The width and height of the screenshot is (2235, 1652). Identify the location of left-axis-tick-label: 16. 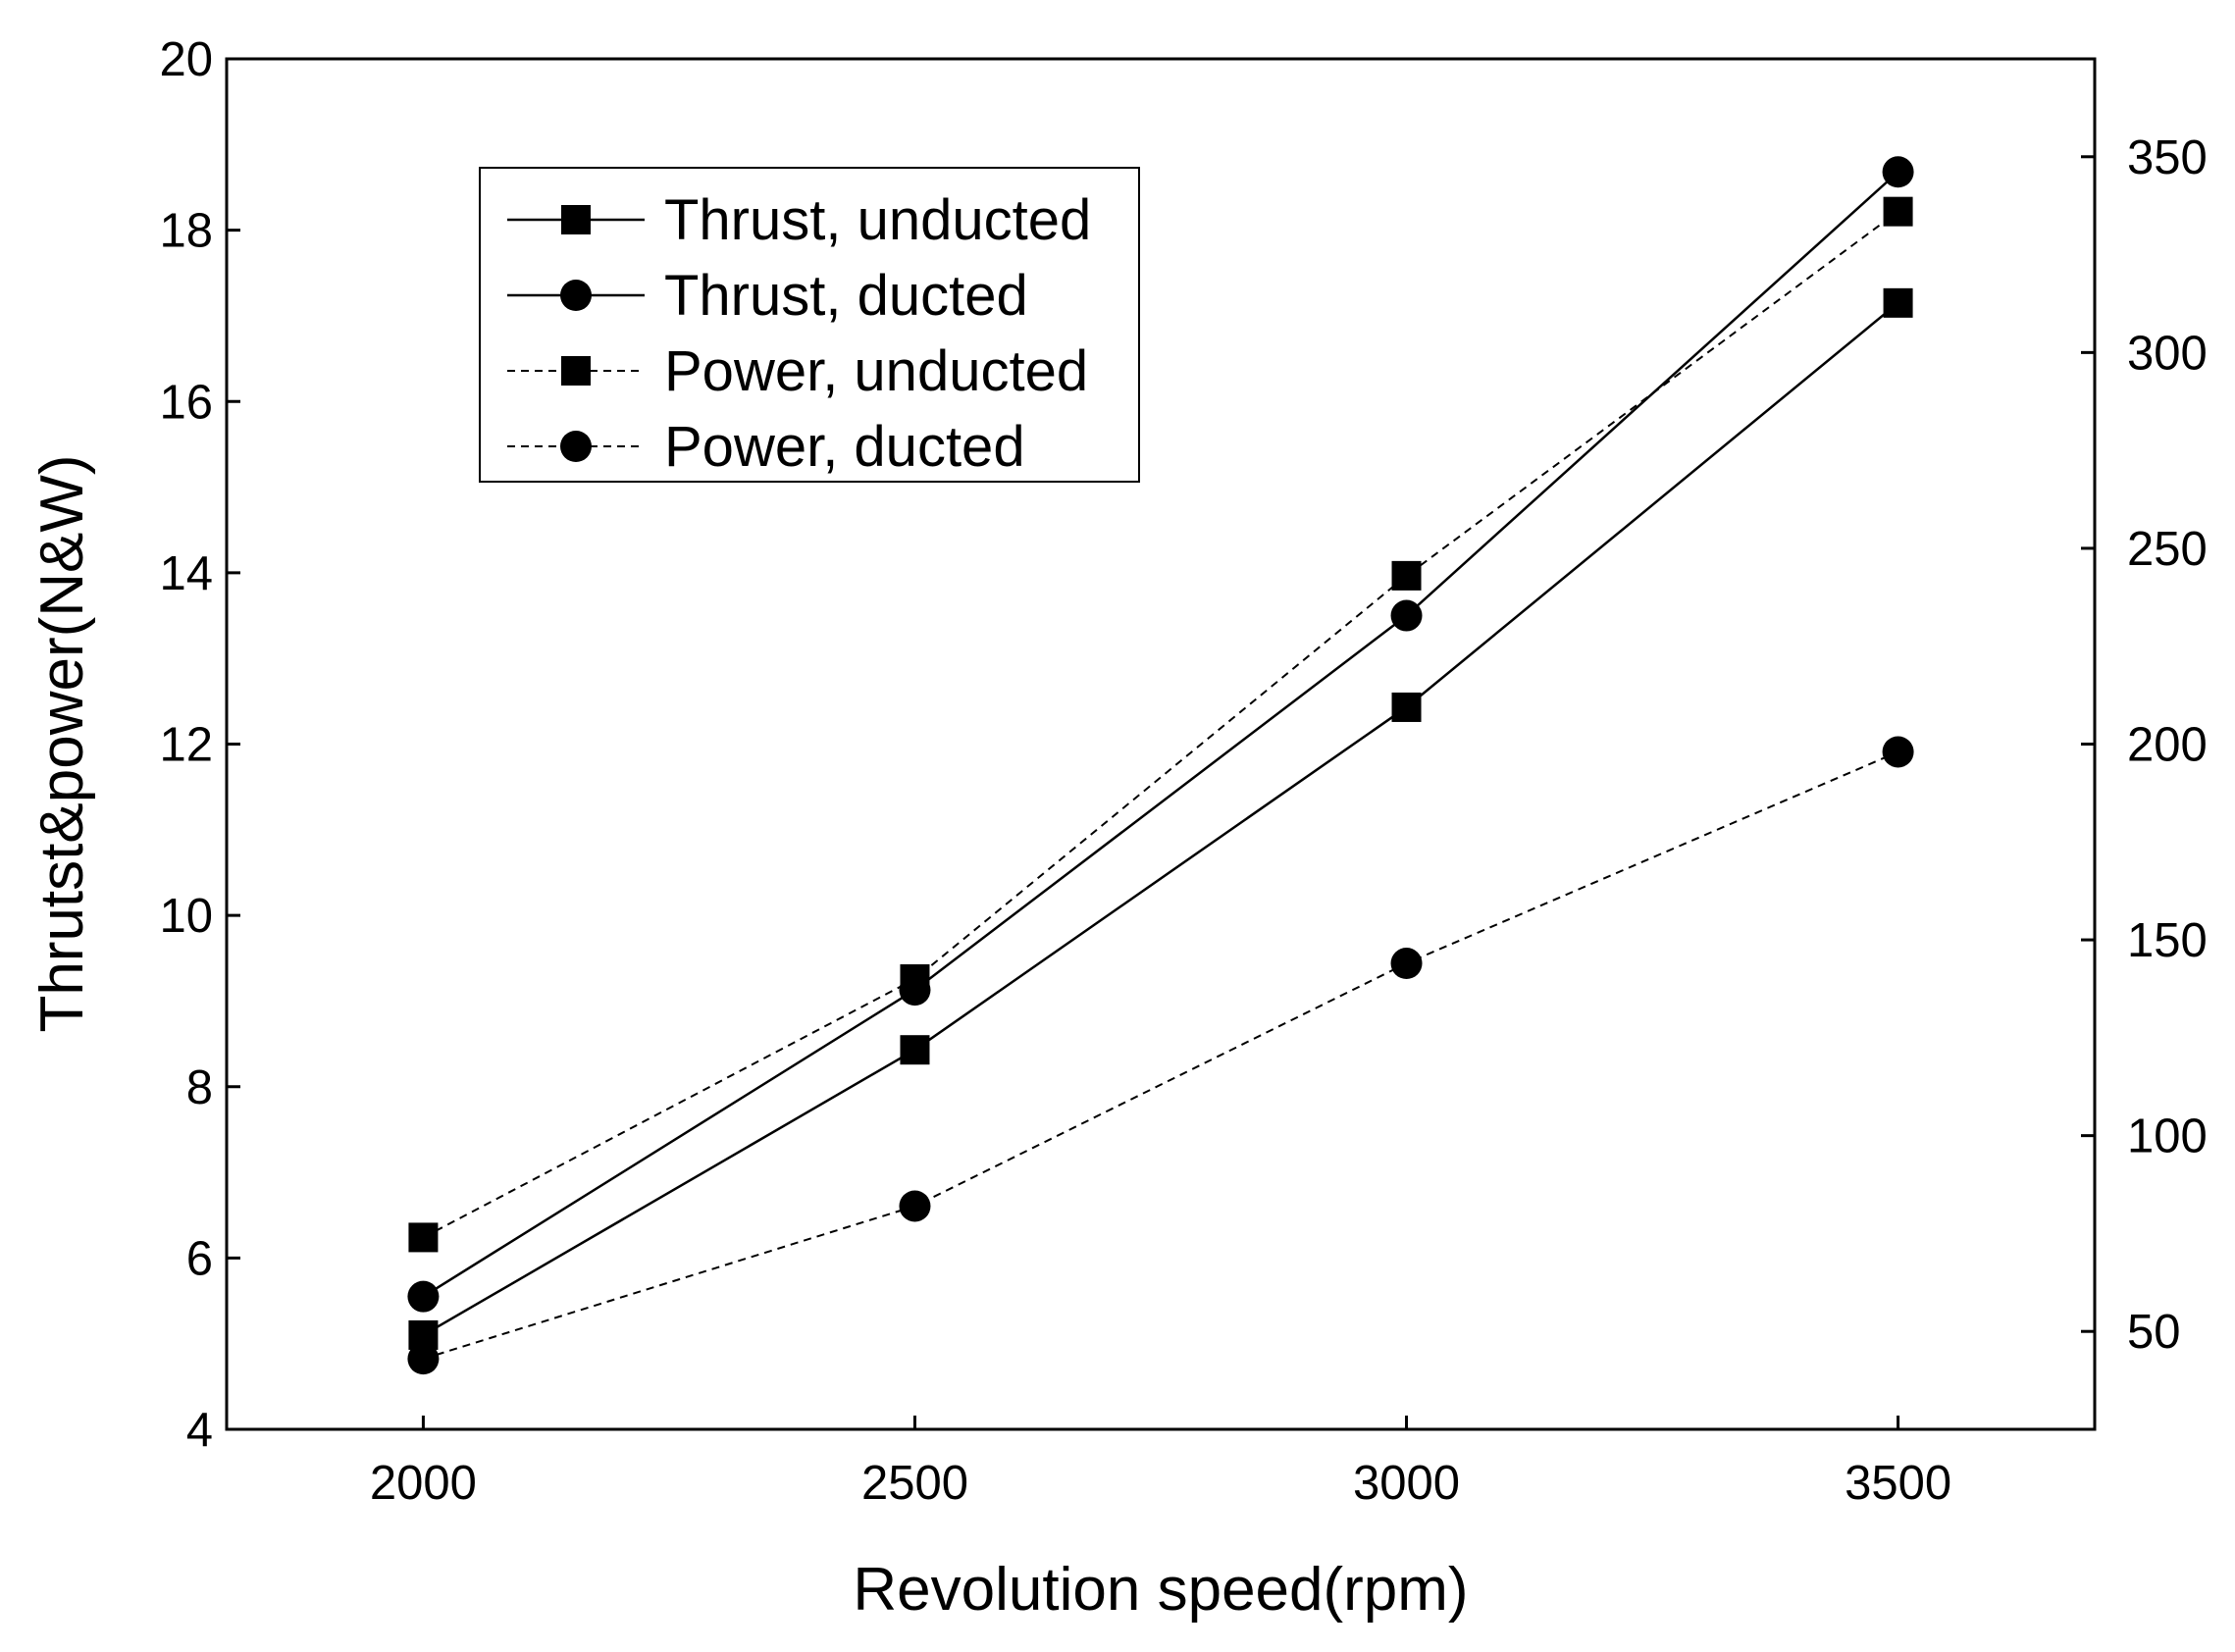
(186, 403).